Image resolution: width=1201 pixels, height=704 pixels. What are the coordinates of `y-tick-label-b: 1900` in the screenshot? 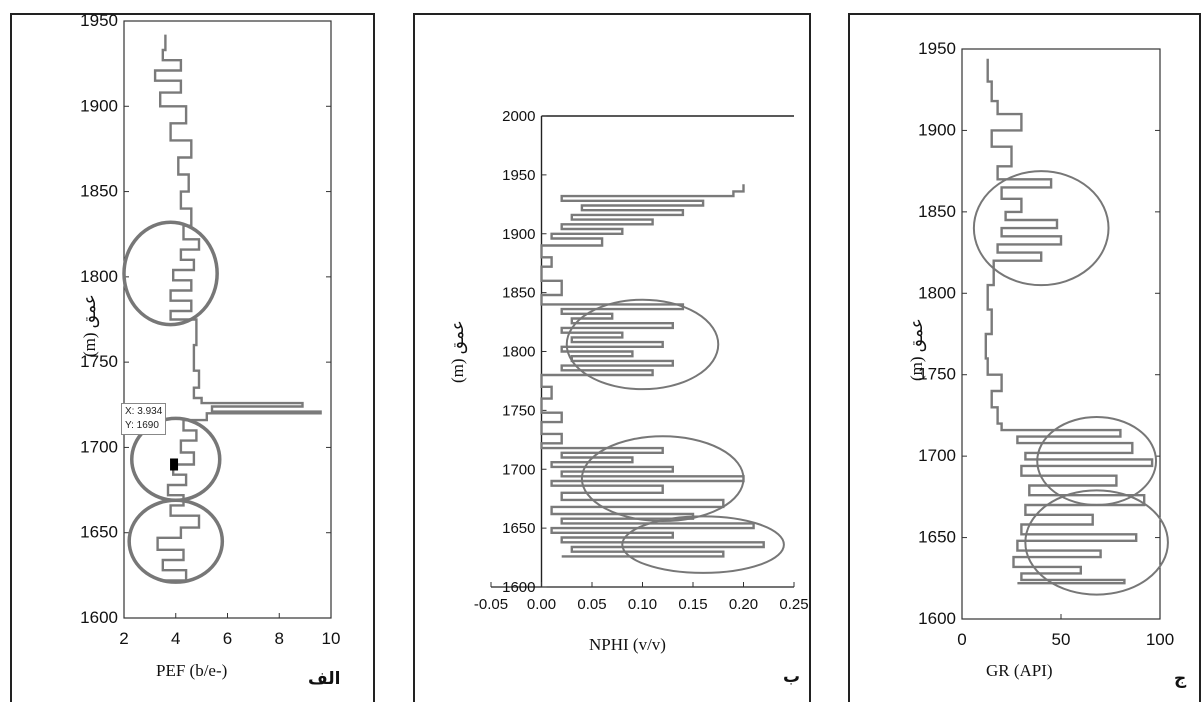 It's located at (518, 234).